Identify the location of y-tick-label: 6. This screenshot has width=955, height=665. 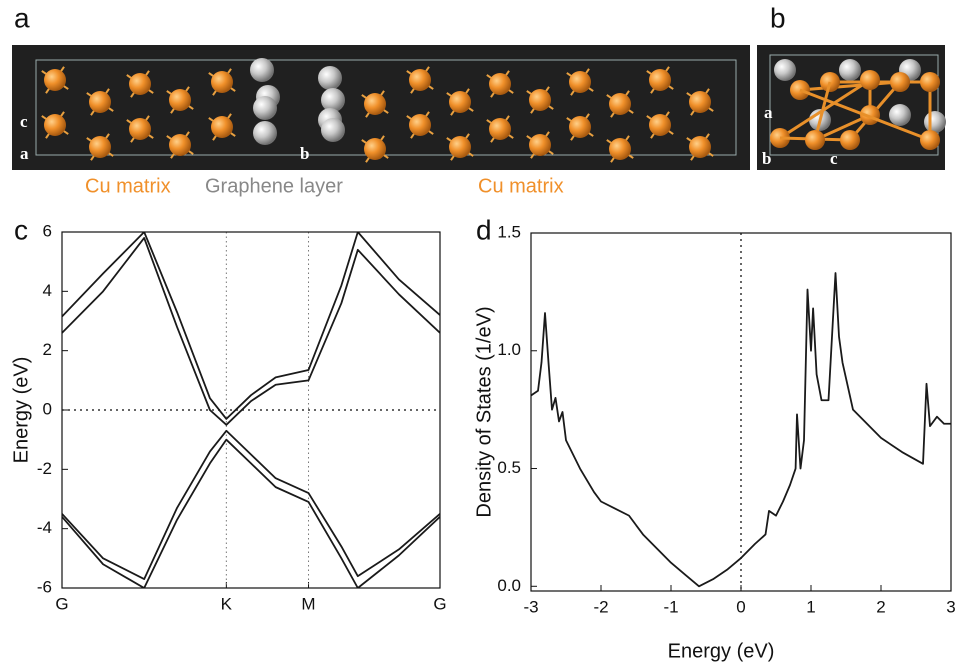
(47, 230).